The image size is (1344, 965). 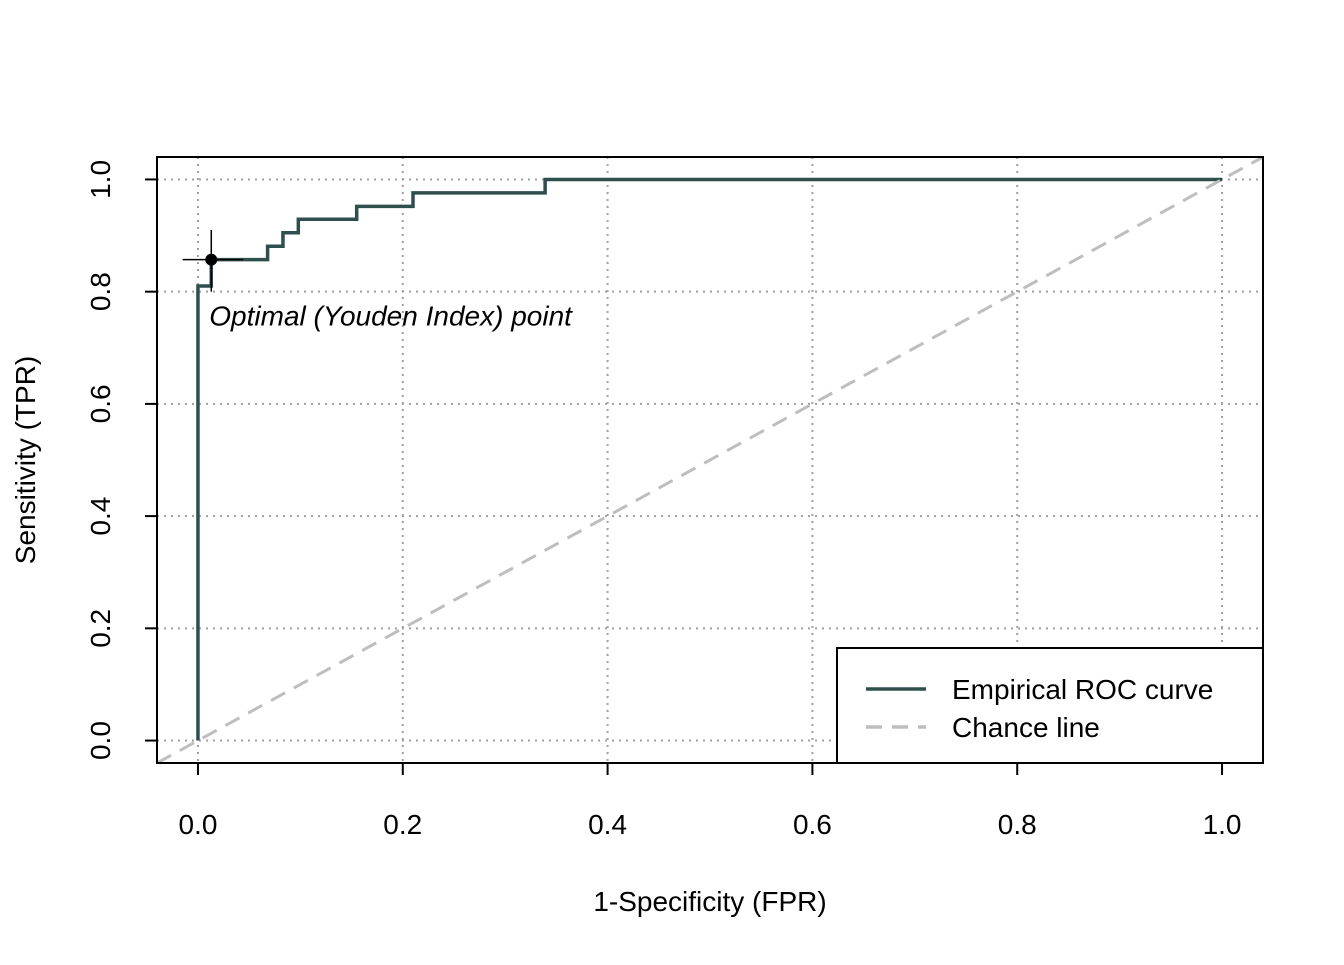 I want to click on x-axis-title: 1-Specificity (FPR), so click(x=709, y=901).